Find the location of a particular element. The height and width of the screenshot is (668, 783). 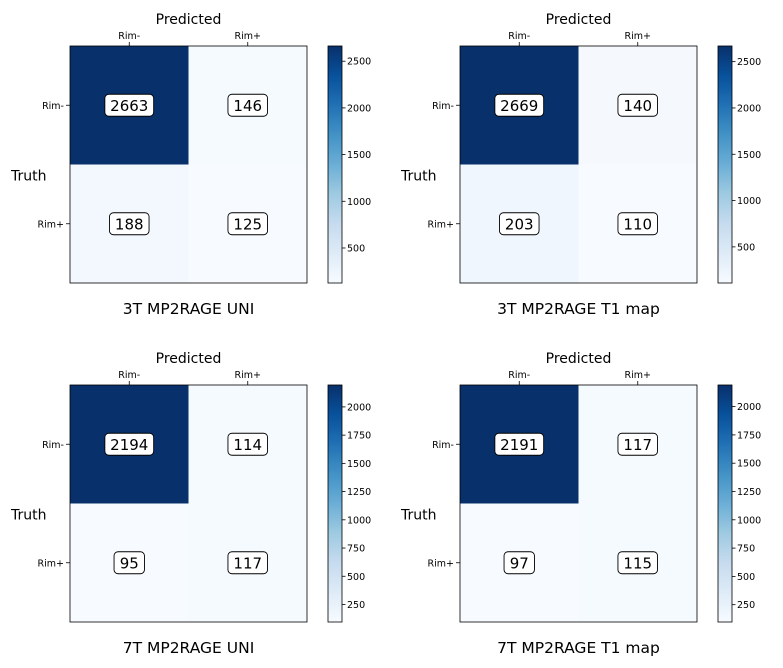

value-label: 146 is located at coordinates (247, 106).